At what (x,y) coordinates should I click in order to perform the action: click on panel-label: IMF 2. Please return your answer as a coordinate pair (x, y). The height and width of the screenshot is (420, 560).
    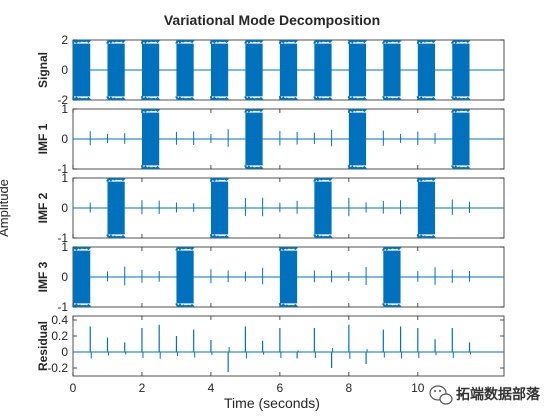
    Looking at the image, I should click on (43, 207).